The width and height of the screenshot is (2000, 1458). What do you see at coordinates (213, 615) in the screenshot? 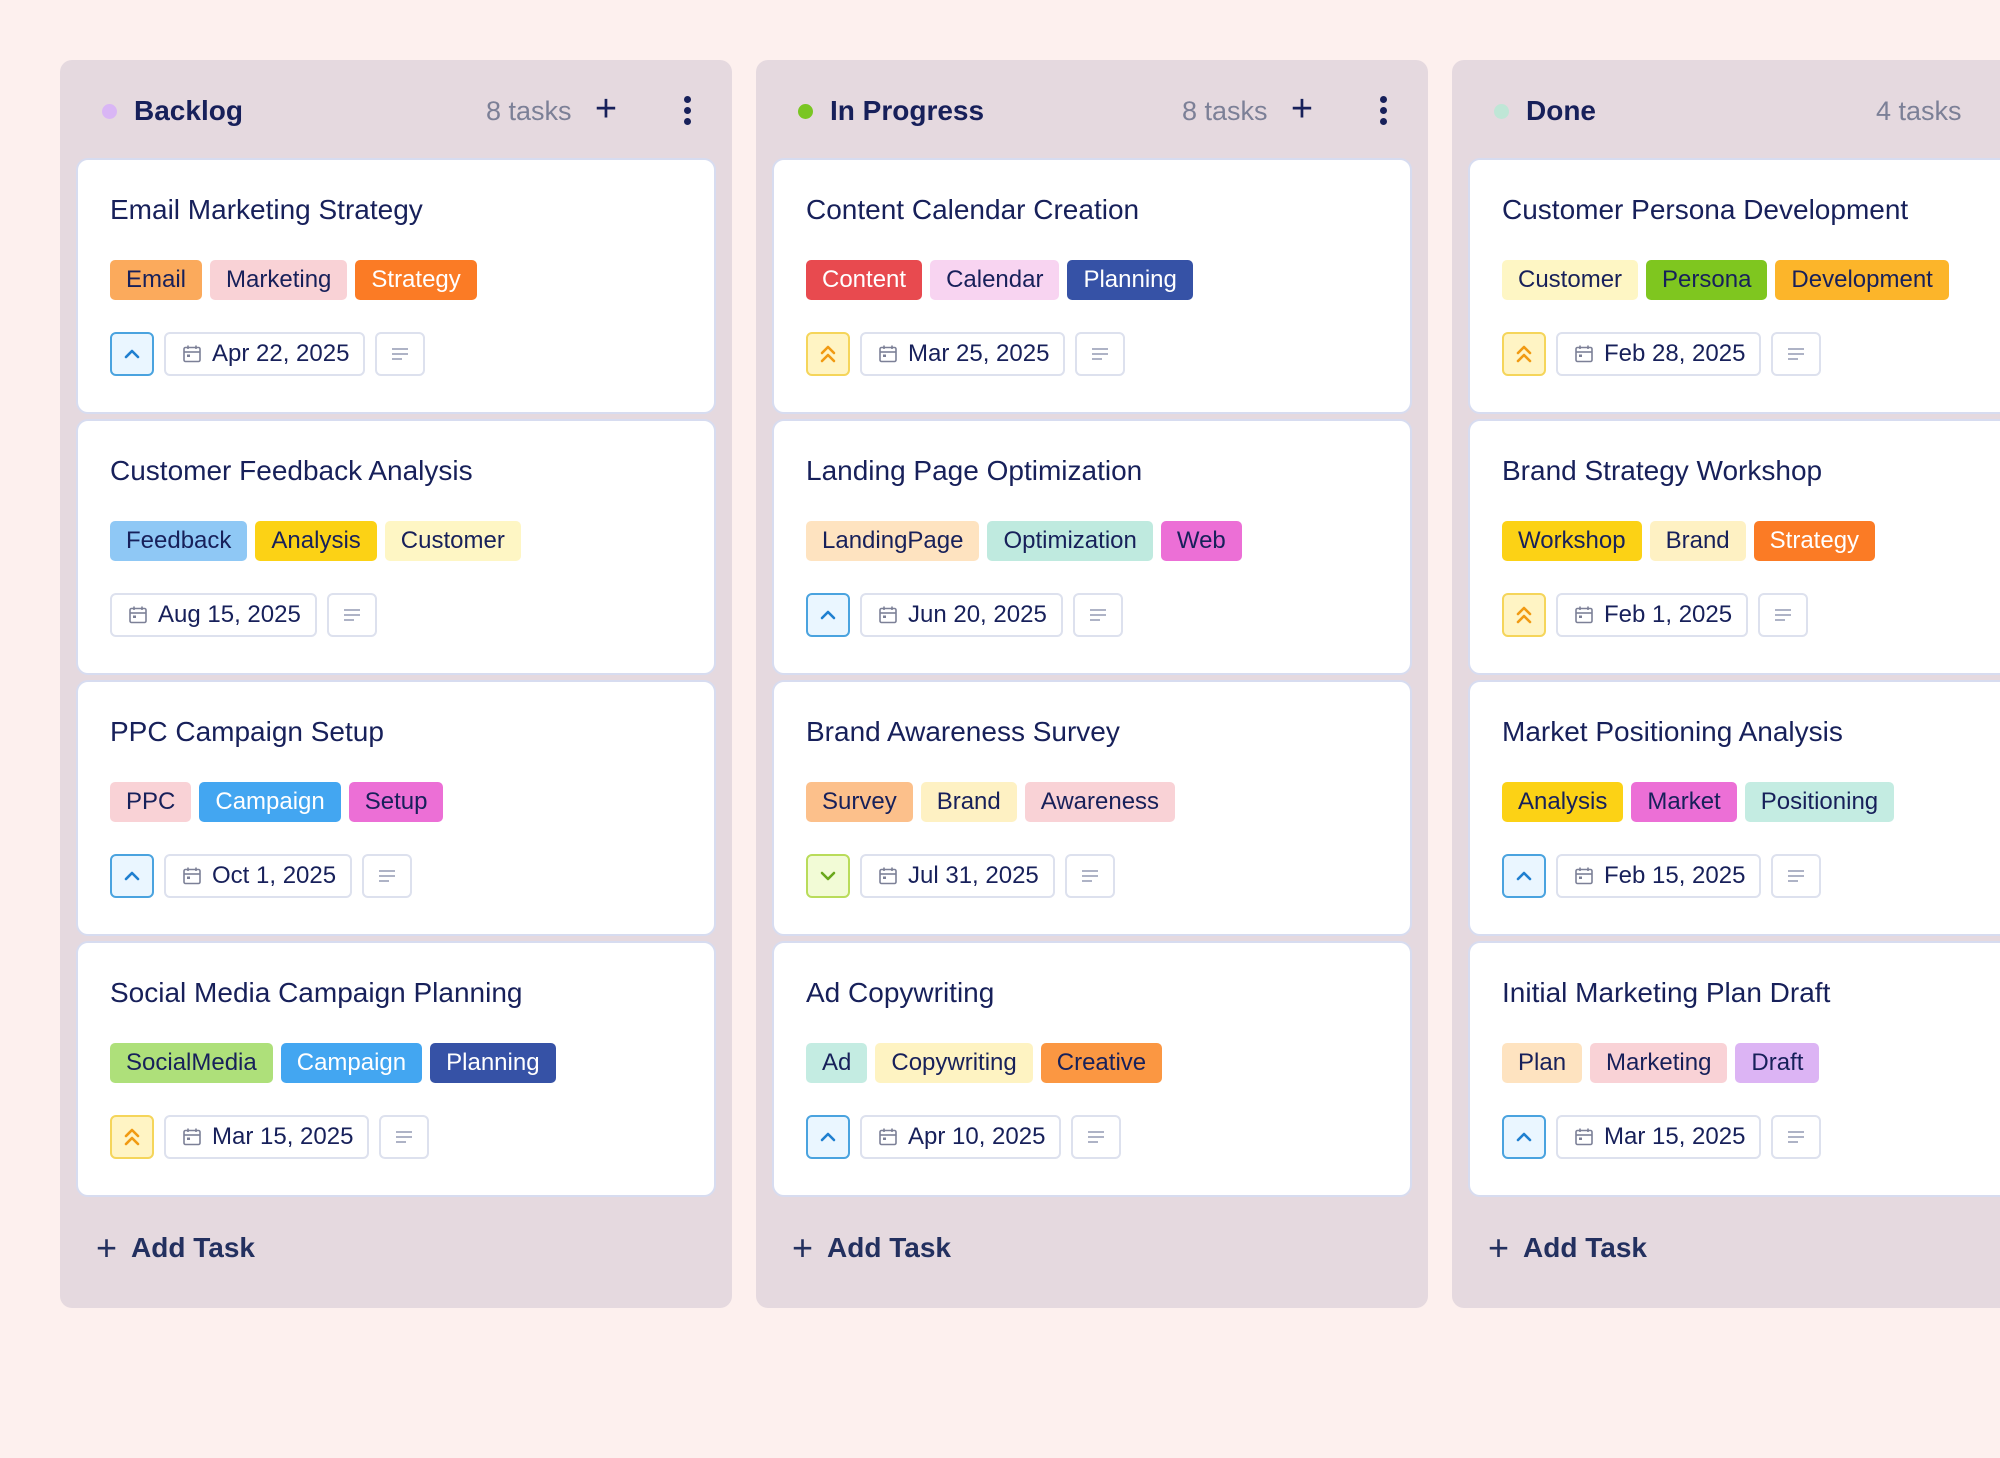
I see `due-date-button: Aug 15, 2025` at bounding box center [213, 615].